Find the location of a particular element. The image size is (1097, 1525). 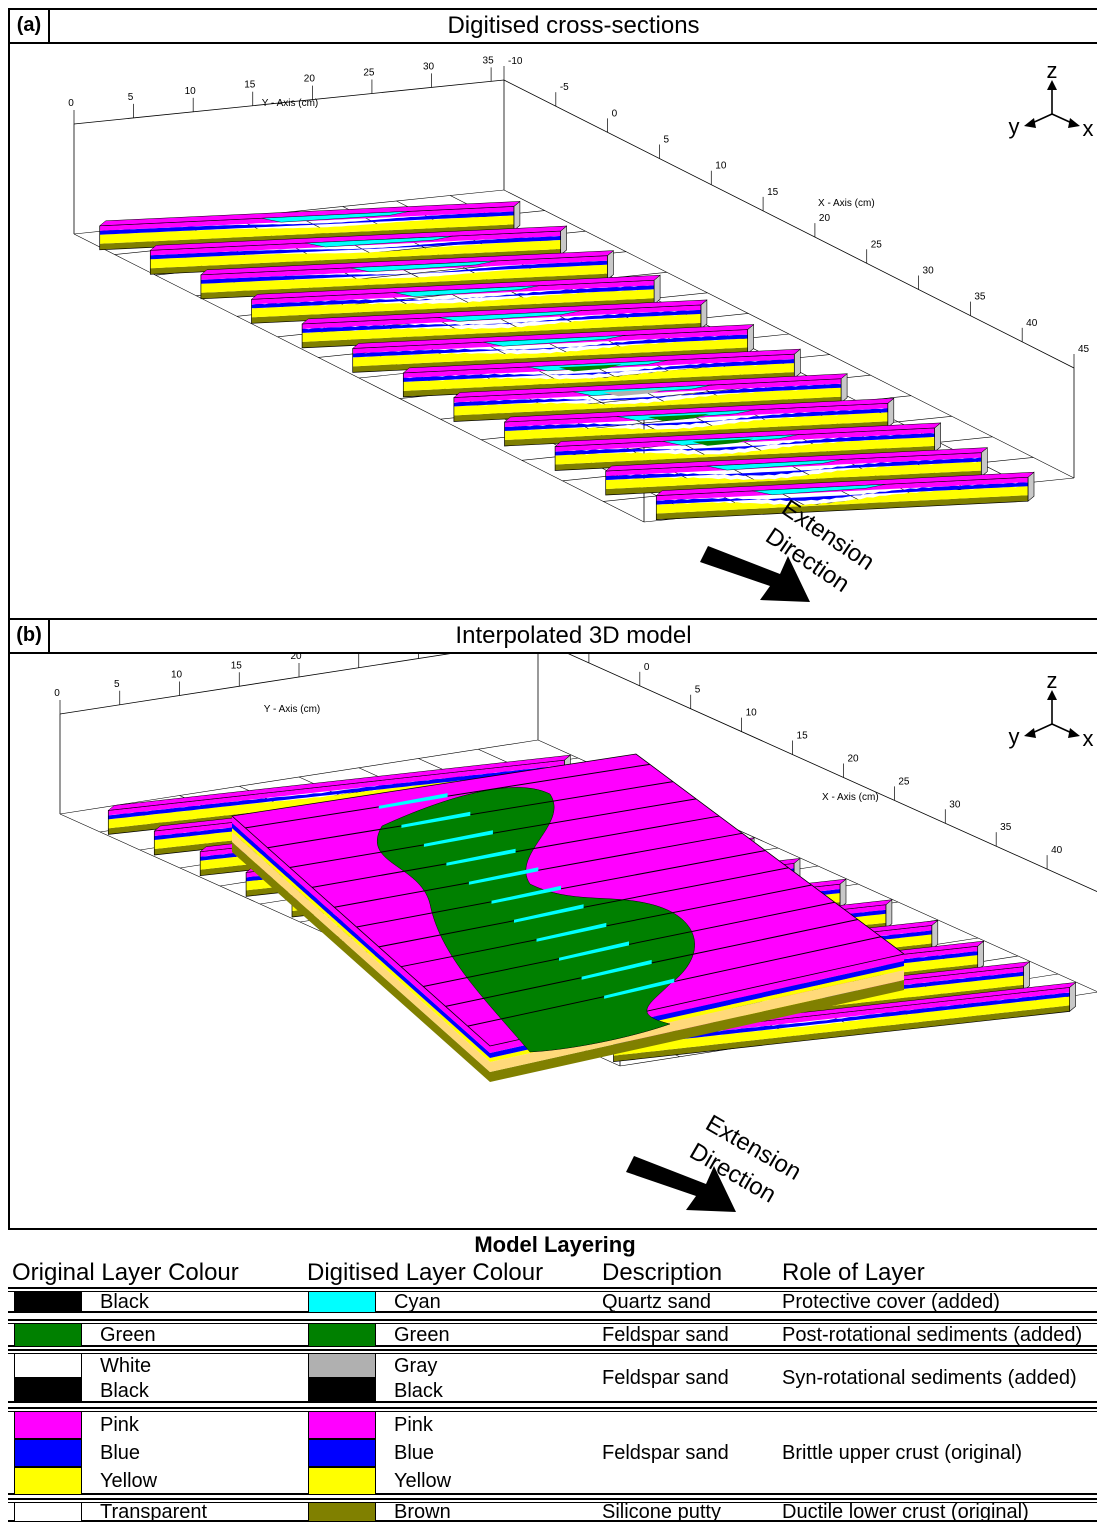

x-tick-label: 30 is located at coordinates (929, 270).